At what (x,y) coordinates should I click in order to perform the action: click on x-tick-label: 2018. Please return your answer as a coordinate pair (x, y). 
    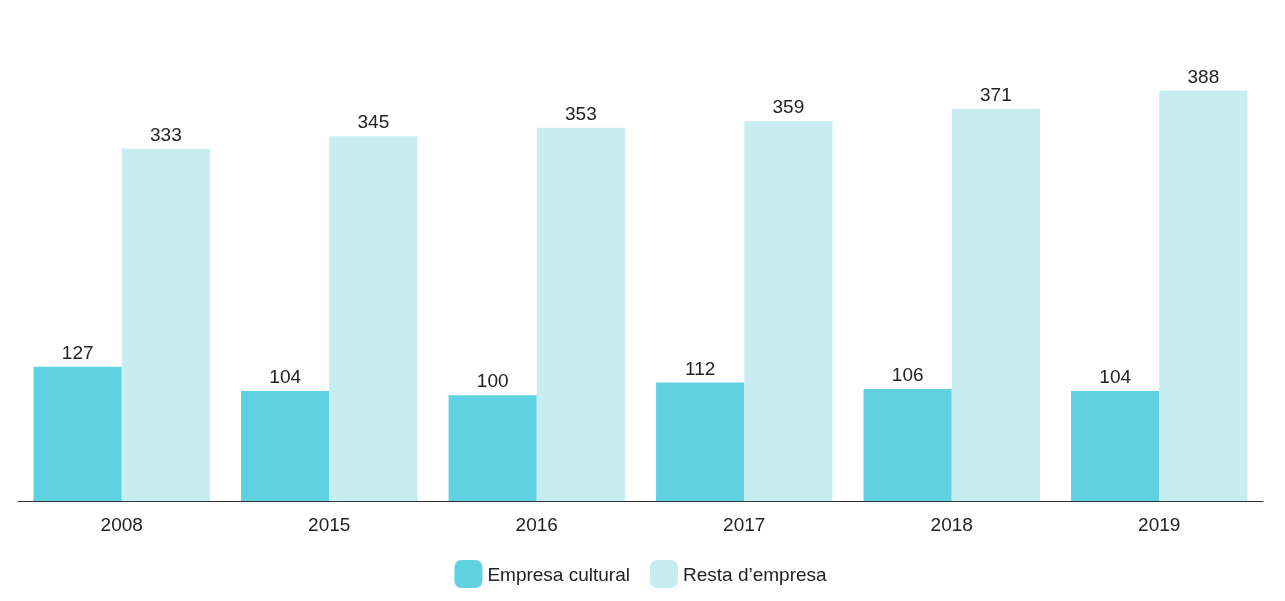
    Looking at the image, I should click on (951, 524).